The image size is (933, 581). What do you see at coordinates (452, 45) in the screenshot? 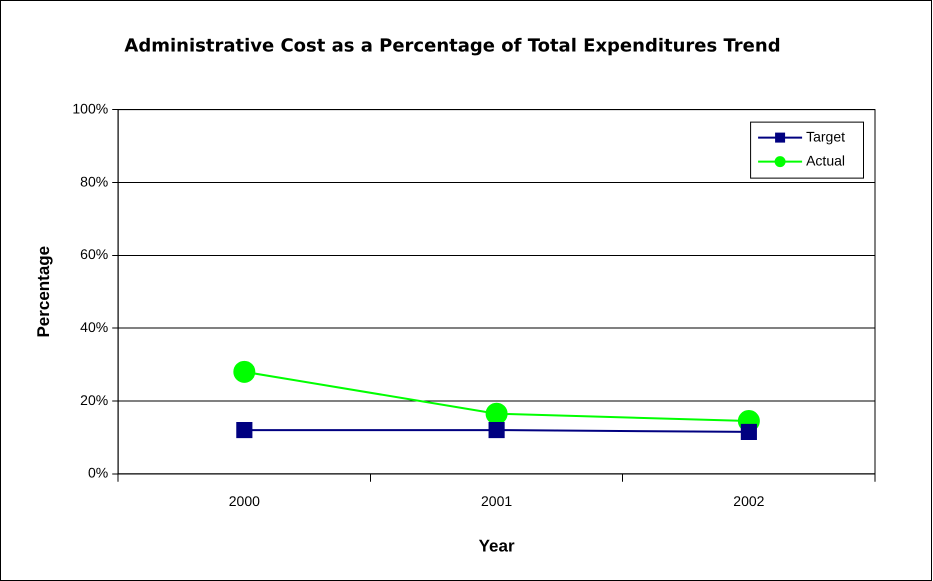
I see `chart-title: Administrative Cost as a Percentage of Total Expenditures Trend` at bounding box center [452, 45].